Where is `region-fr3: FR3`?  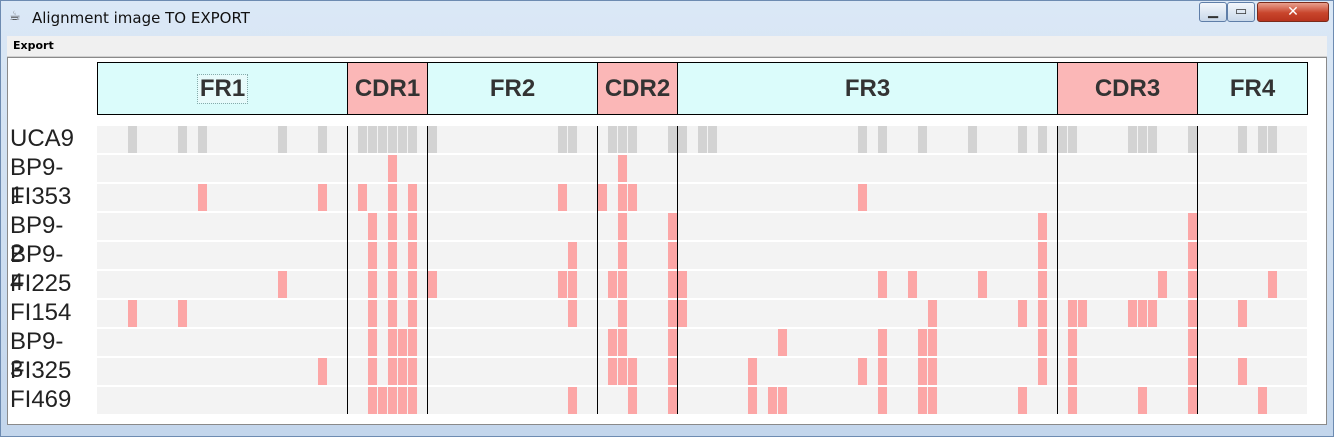 region-fr3: FR3 is located at coordinates (867, 88).